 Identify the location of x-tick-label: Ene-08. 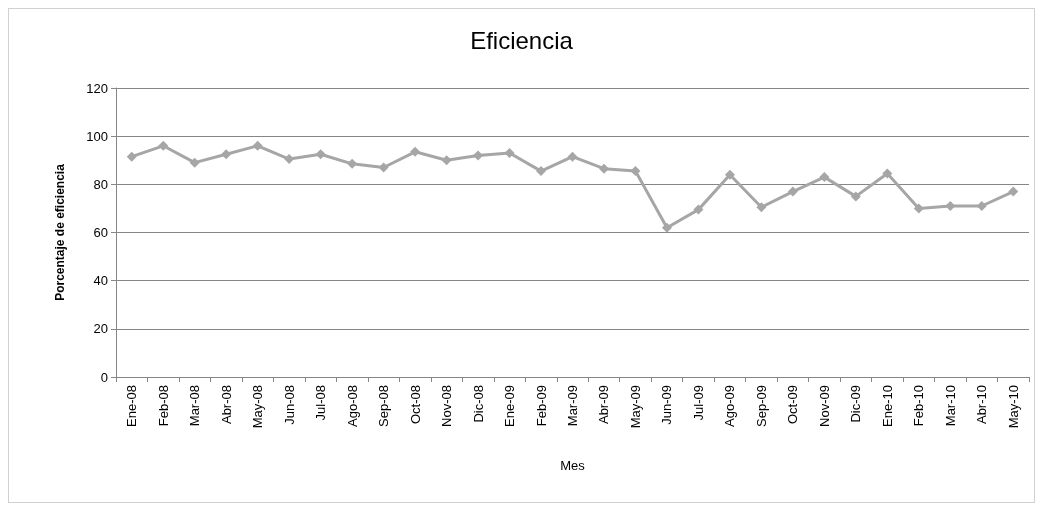
(132, 406).